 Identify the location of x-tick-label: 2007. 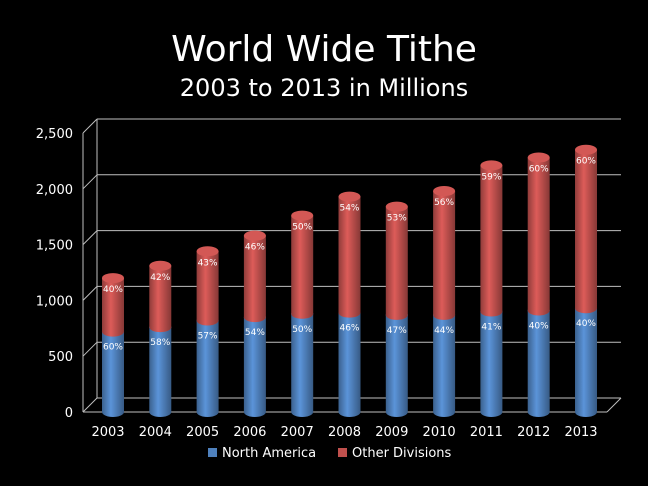
(297, 432).